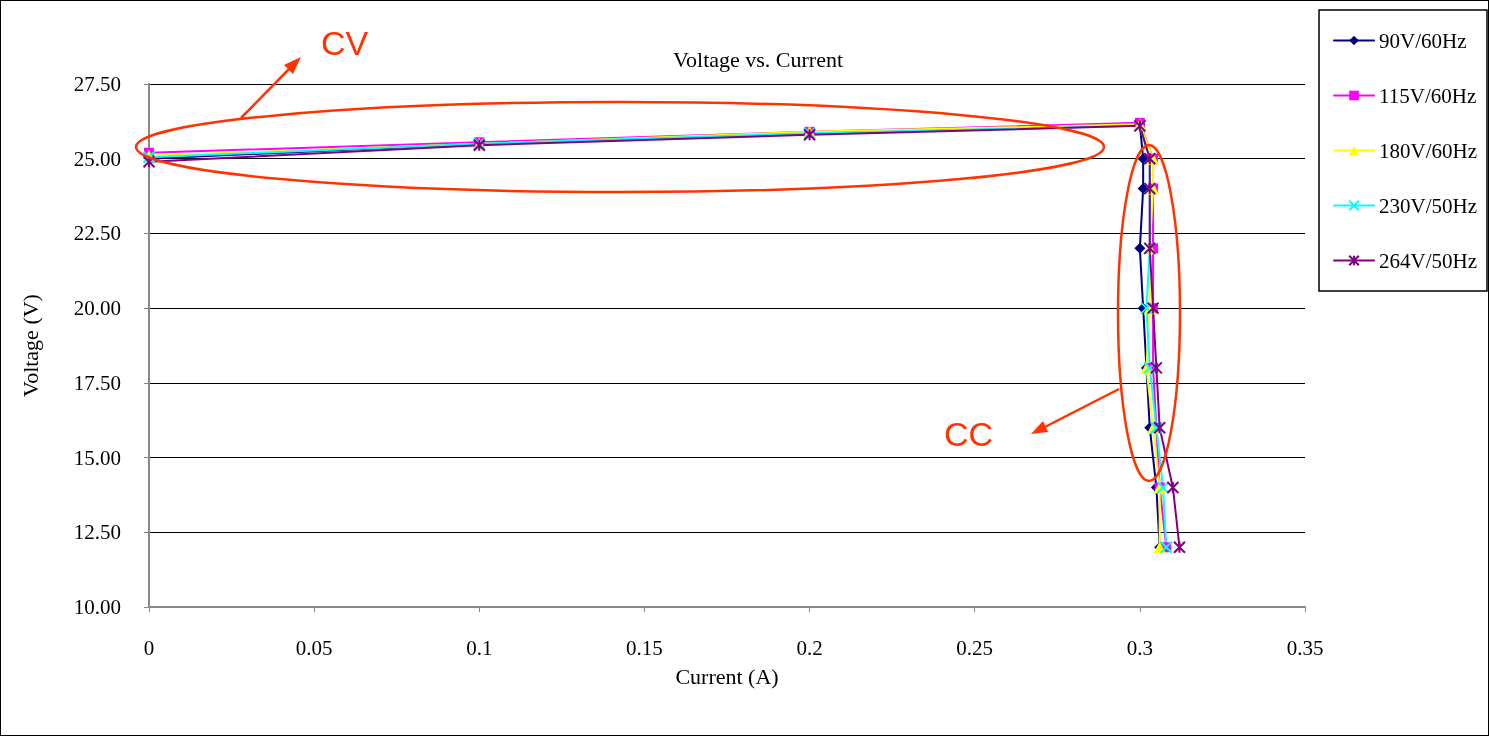 This screenshot has height=736, width=1489. I want to click on y-tick-label: 25.00, so click(97, 158).